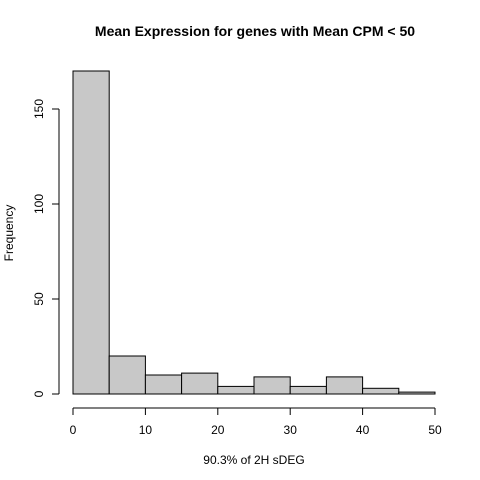 The image size is (480, 480). What do you see at coordinates (39, 204) in the screenshot?
I see `y-tick-label: 100` at bounding box center [39, 204].